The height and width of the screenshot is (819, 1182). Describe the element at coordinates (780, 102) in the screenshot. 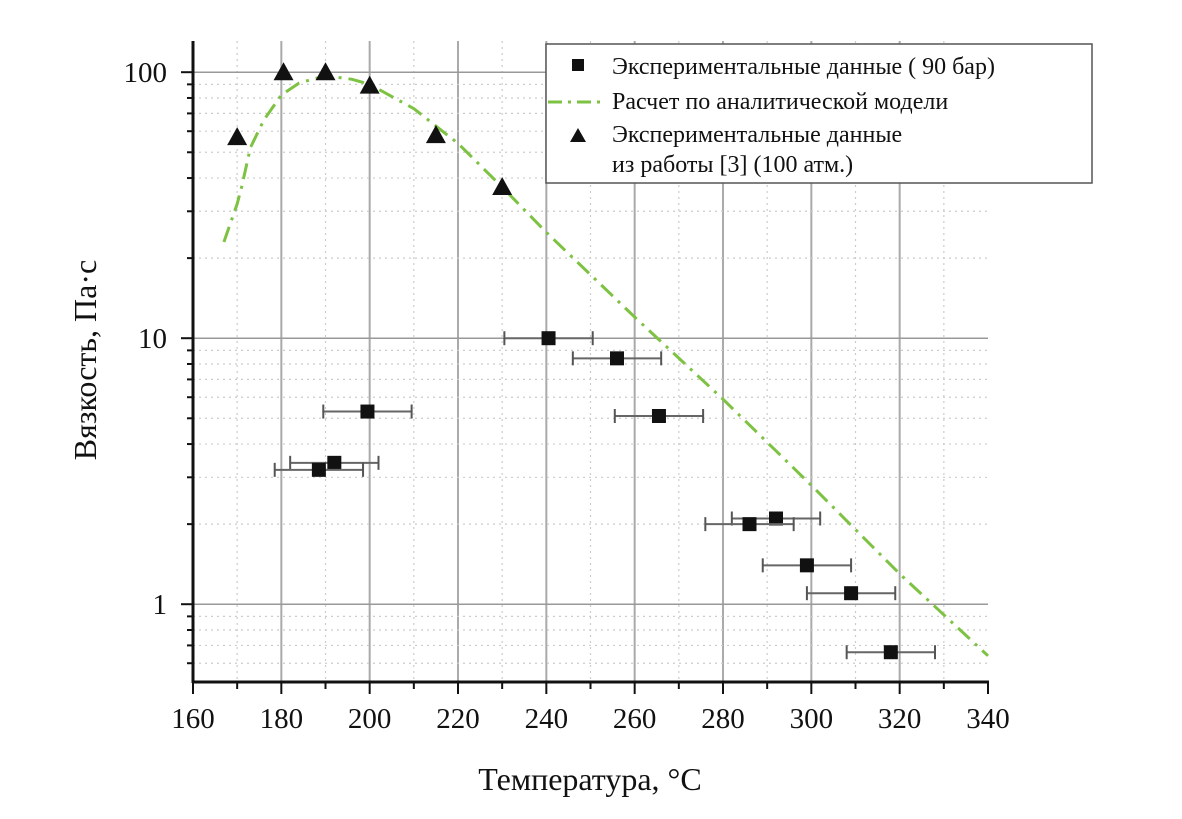

I see `legend-entry-model: Расчет по аналитической модели` at that location.